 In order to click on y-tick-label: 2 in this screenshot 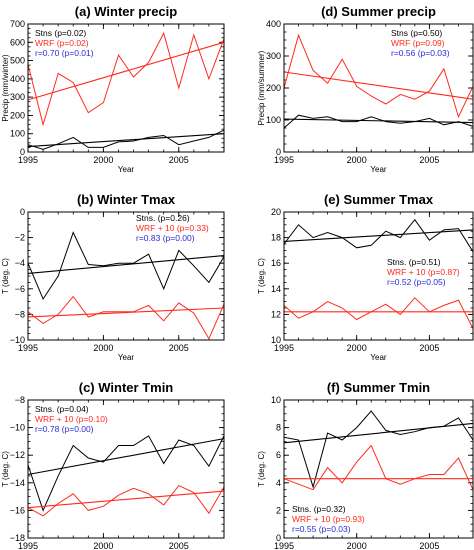, I will do `click(278, 510)`.